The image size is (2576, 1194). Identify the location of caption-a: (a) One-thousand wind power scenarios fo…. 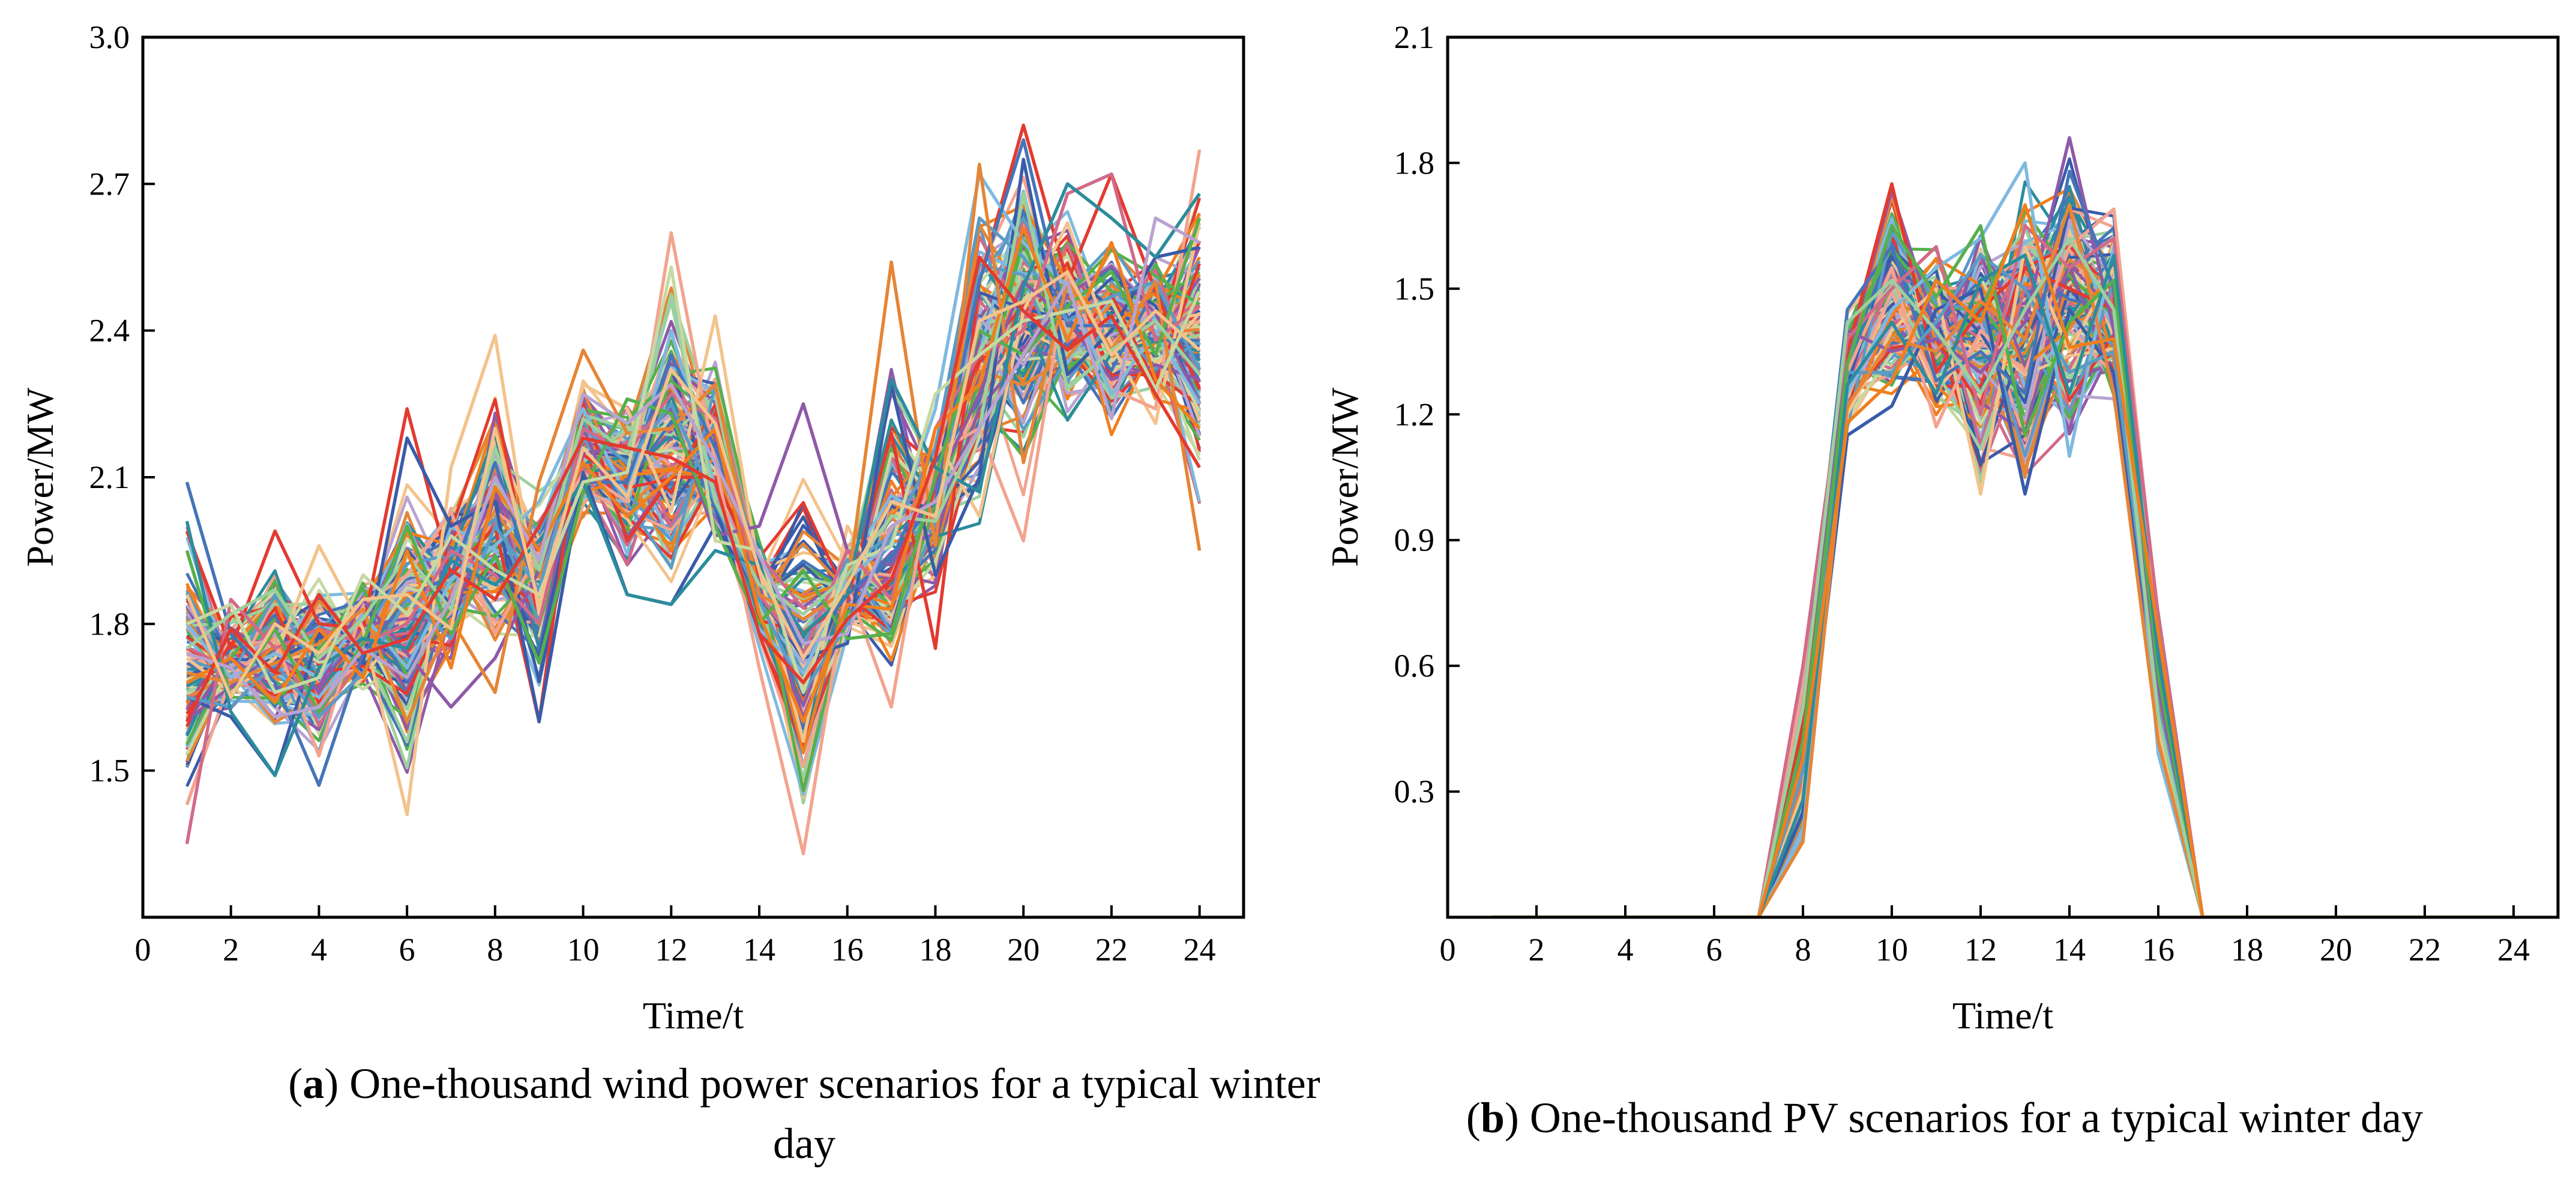
(804, 1114).